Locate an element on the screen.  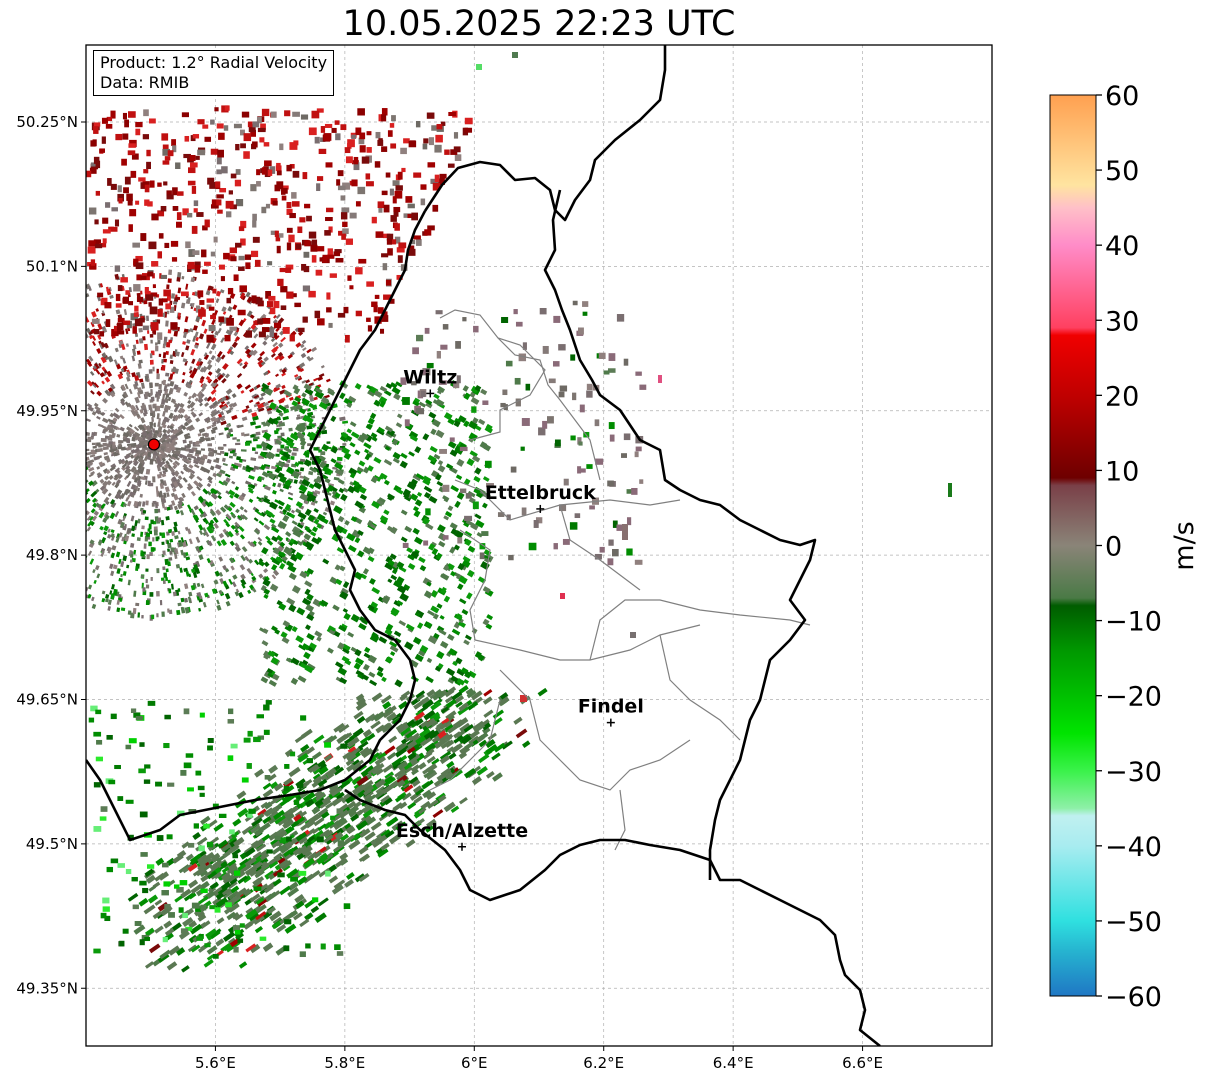
radar-site-marker is located at coordinates (154, 444).